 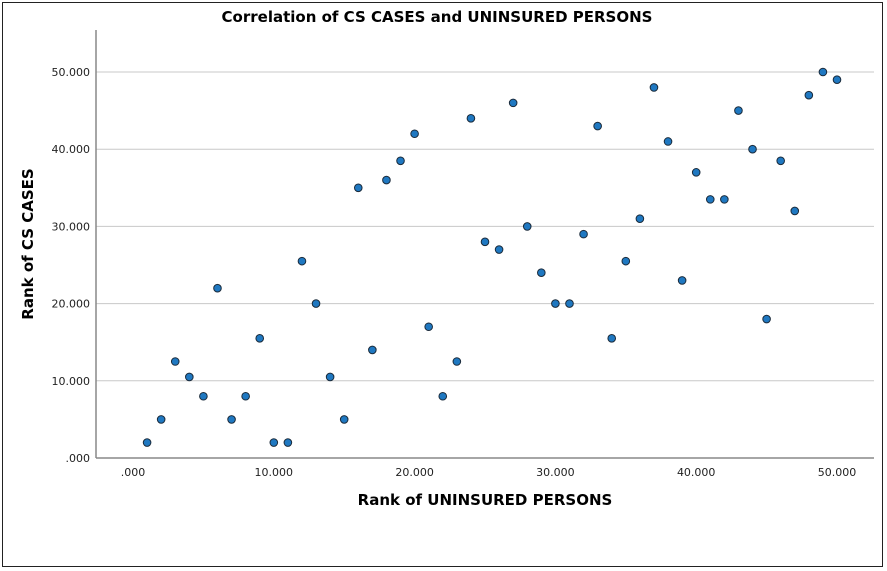 I want to click on y-tick-label: .000, so click(x=78, y=458).